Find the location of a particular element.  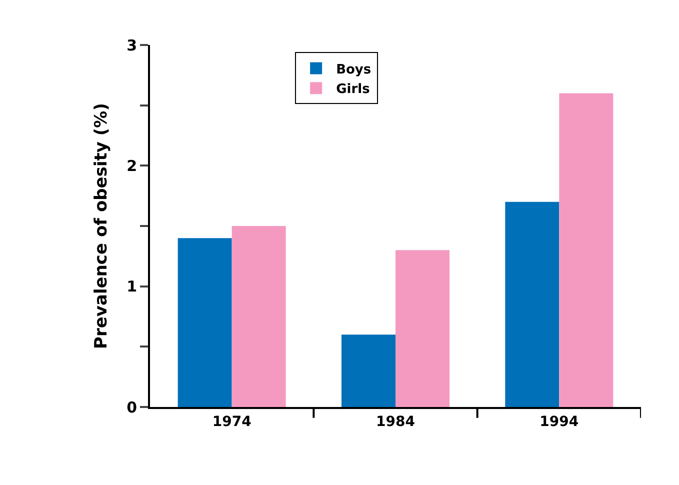

x-tick-label: 1984 is located at coordinates (396, 422).